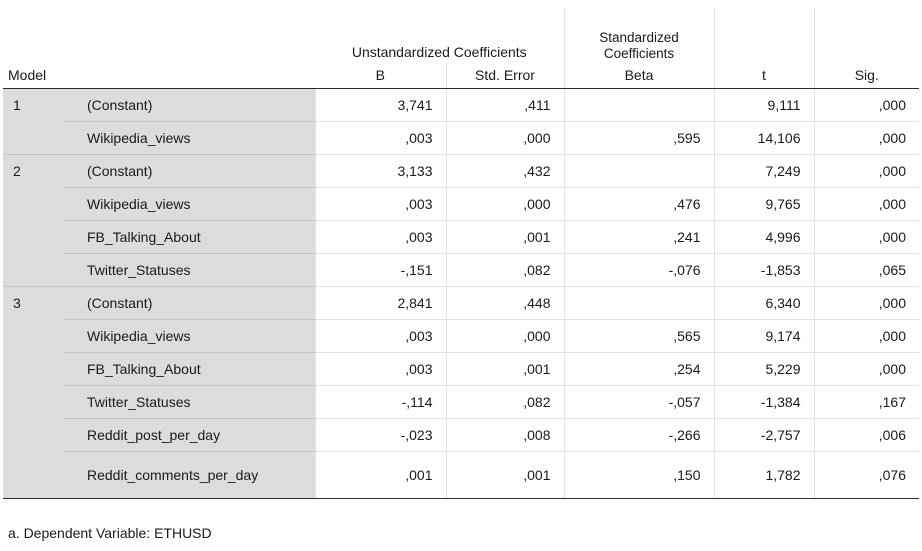  I want to click on footnote: a. Dependent Variable: ETHUSD, so click(110, 533).